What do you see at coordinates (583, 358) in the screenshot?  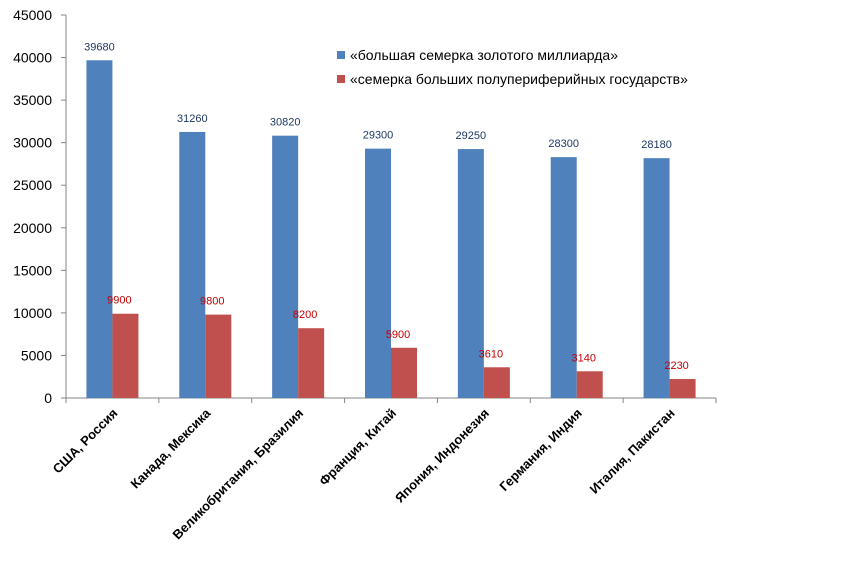 I see `data-label: 3140` at bounding box center [583, 358].